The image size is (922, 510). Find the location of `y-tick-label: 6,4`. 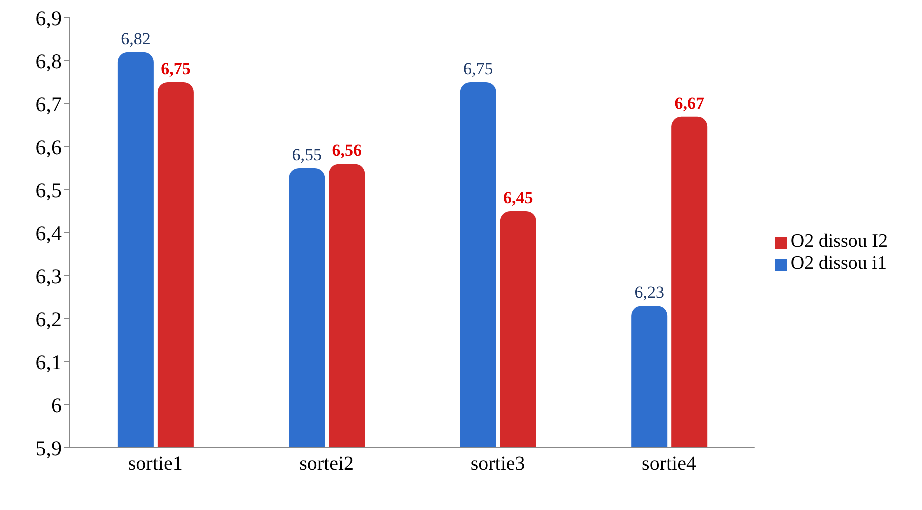

y-tick-label: 6,4 is located at coordinates (49, 233).